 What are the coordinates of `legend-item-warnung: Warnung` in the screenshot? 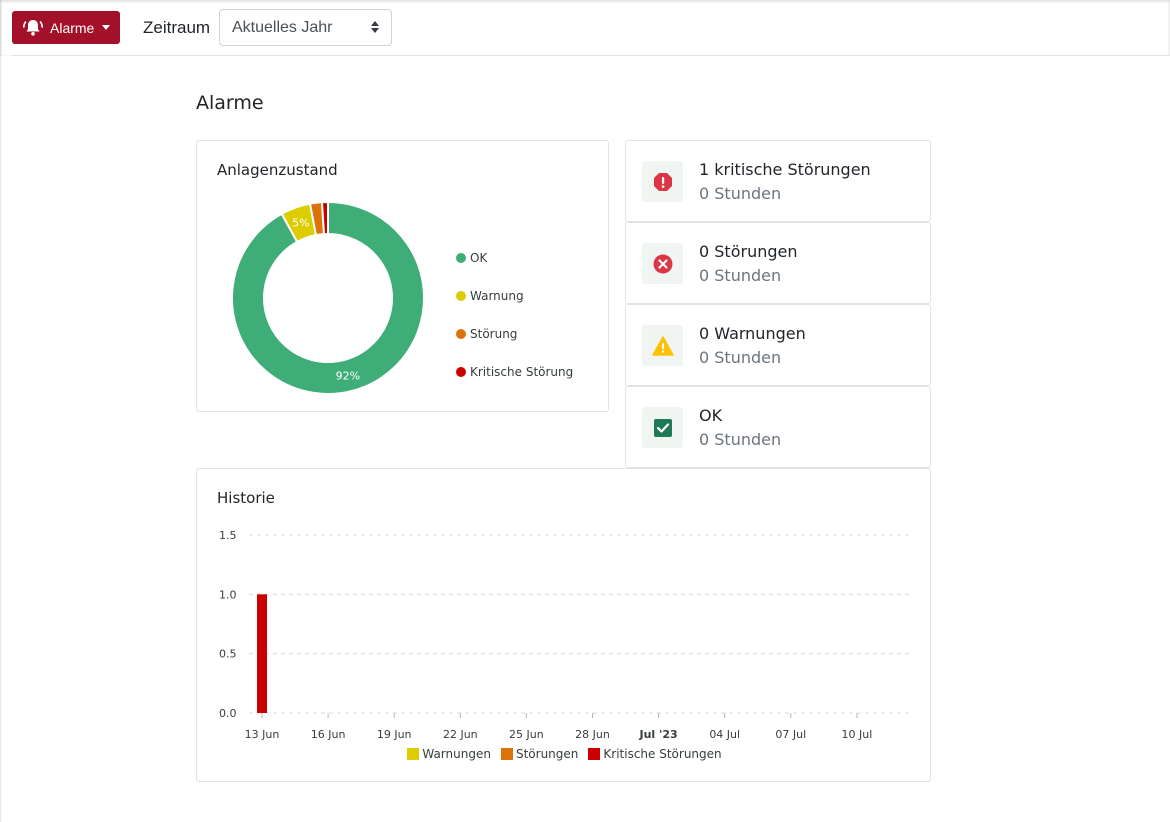 It's located at (514, 296).